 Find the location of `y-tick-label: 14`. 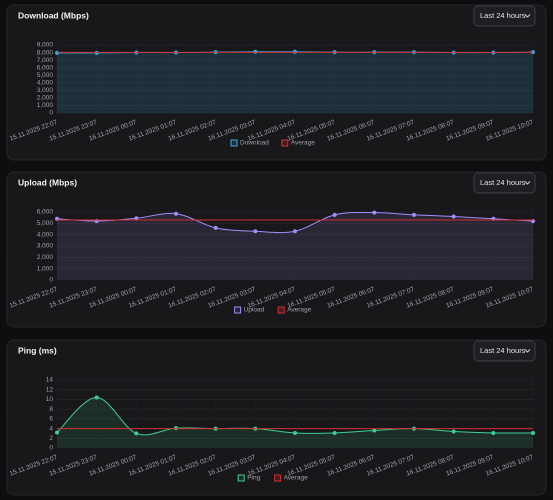

y-tick-label: 14 is located at coordinates (50, 380).